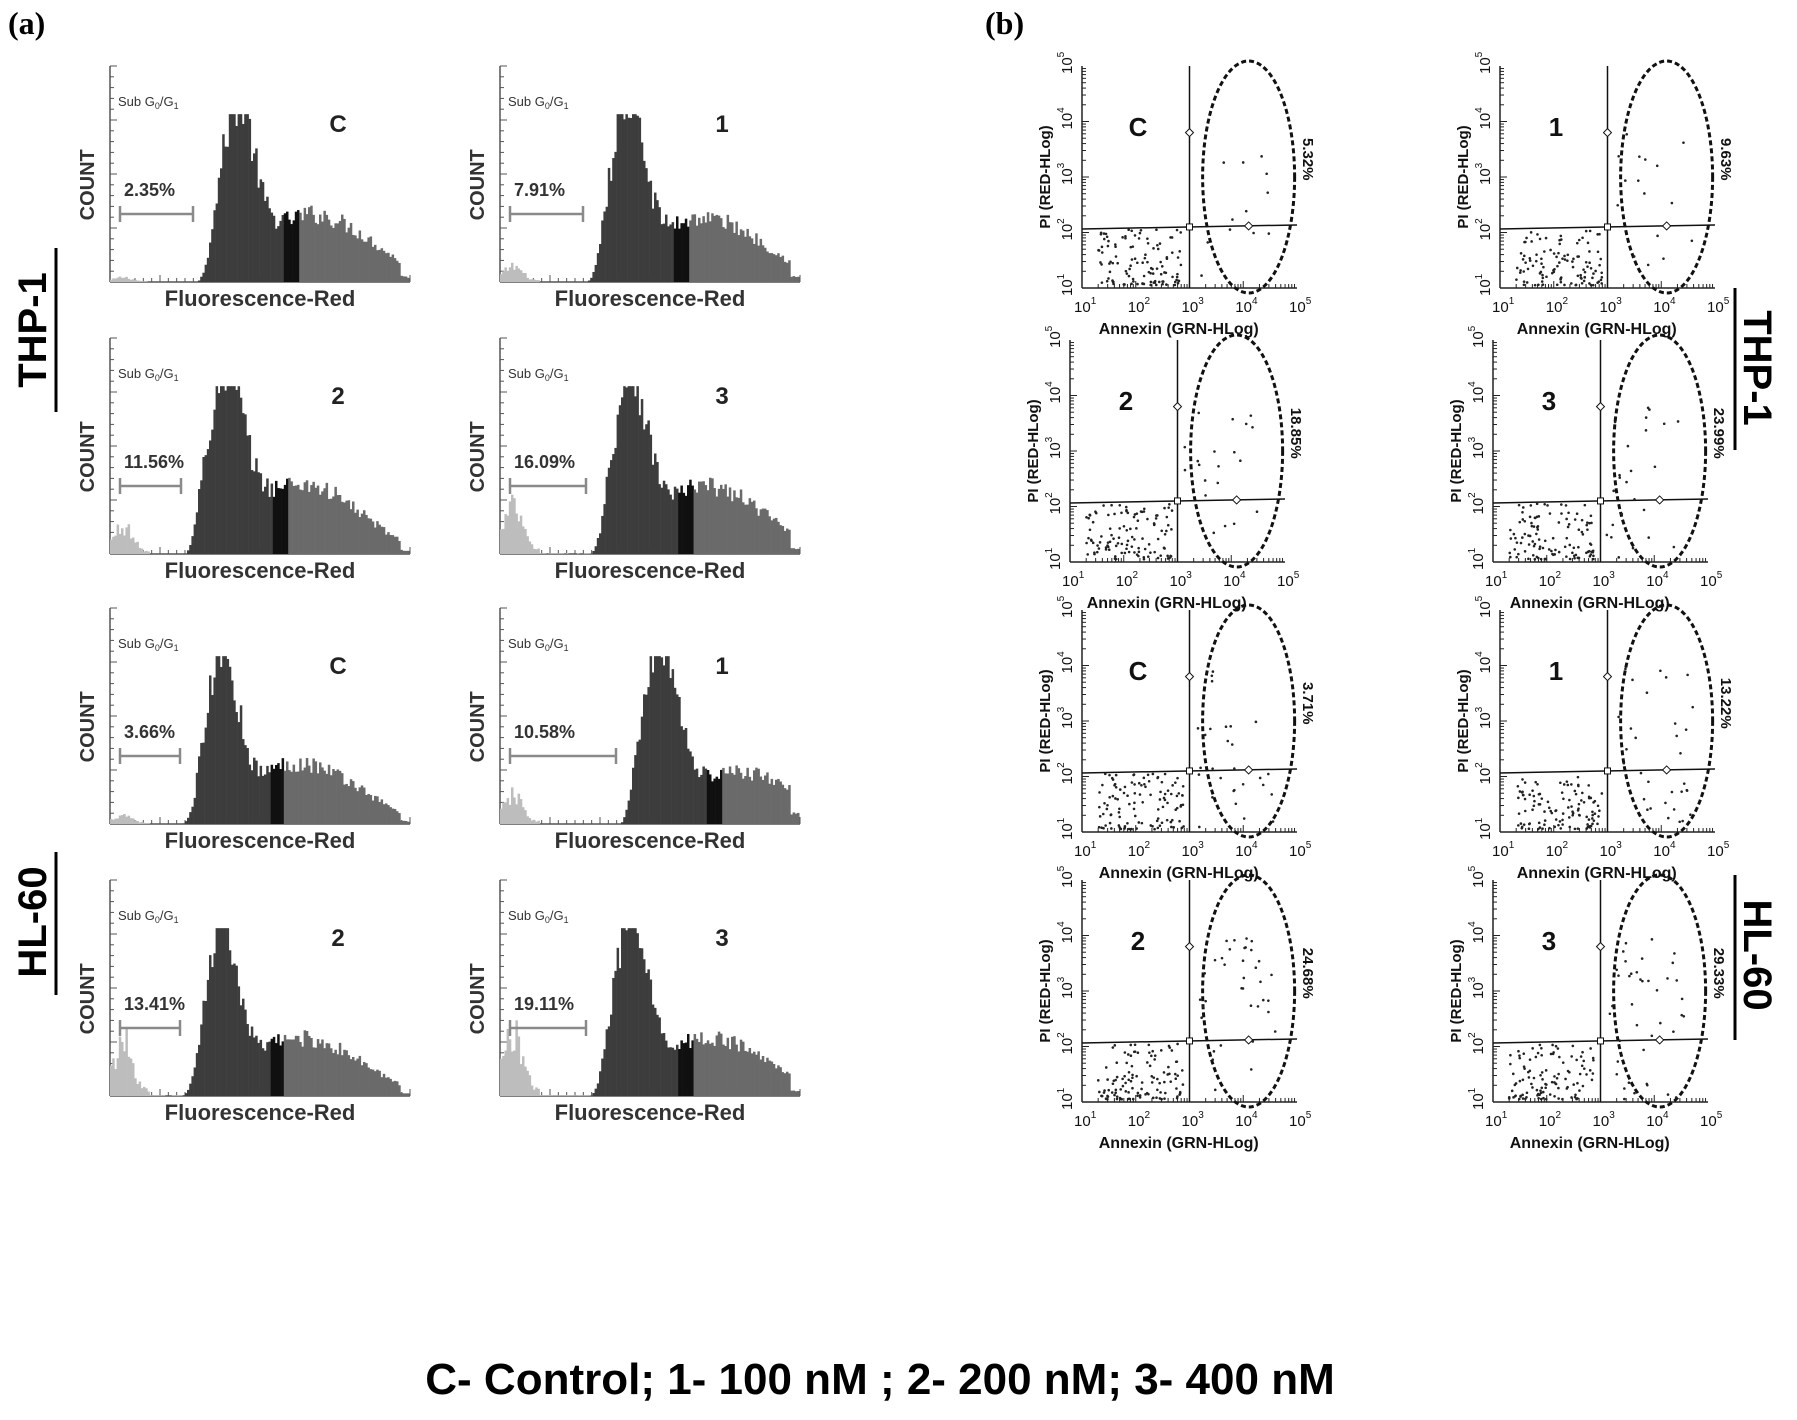 This screenshot has width=1797, height=1420. What do you see at coordinates (1496, 1120) in the screenshot?
I see `scatter-x-ticklabel: 10¹` at bounding box center [1496, 1120].